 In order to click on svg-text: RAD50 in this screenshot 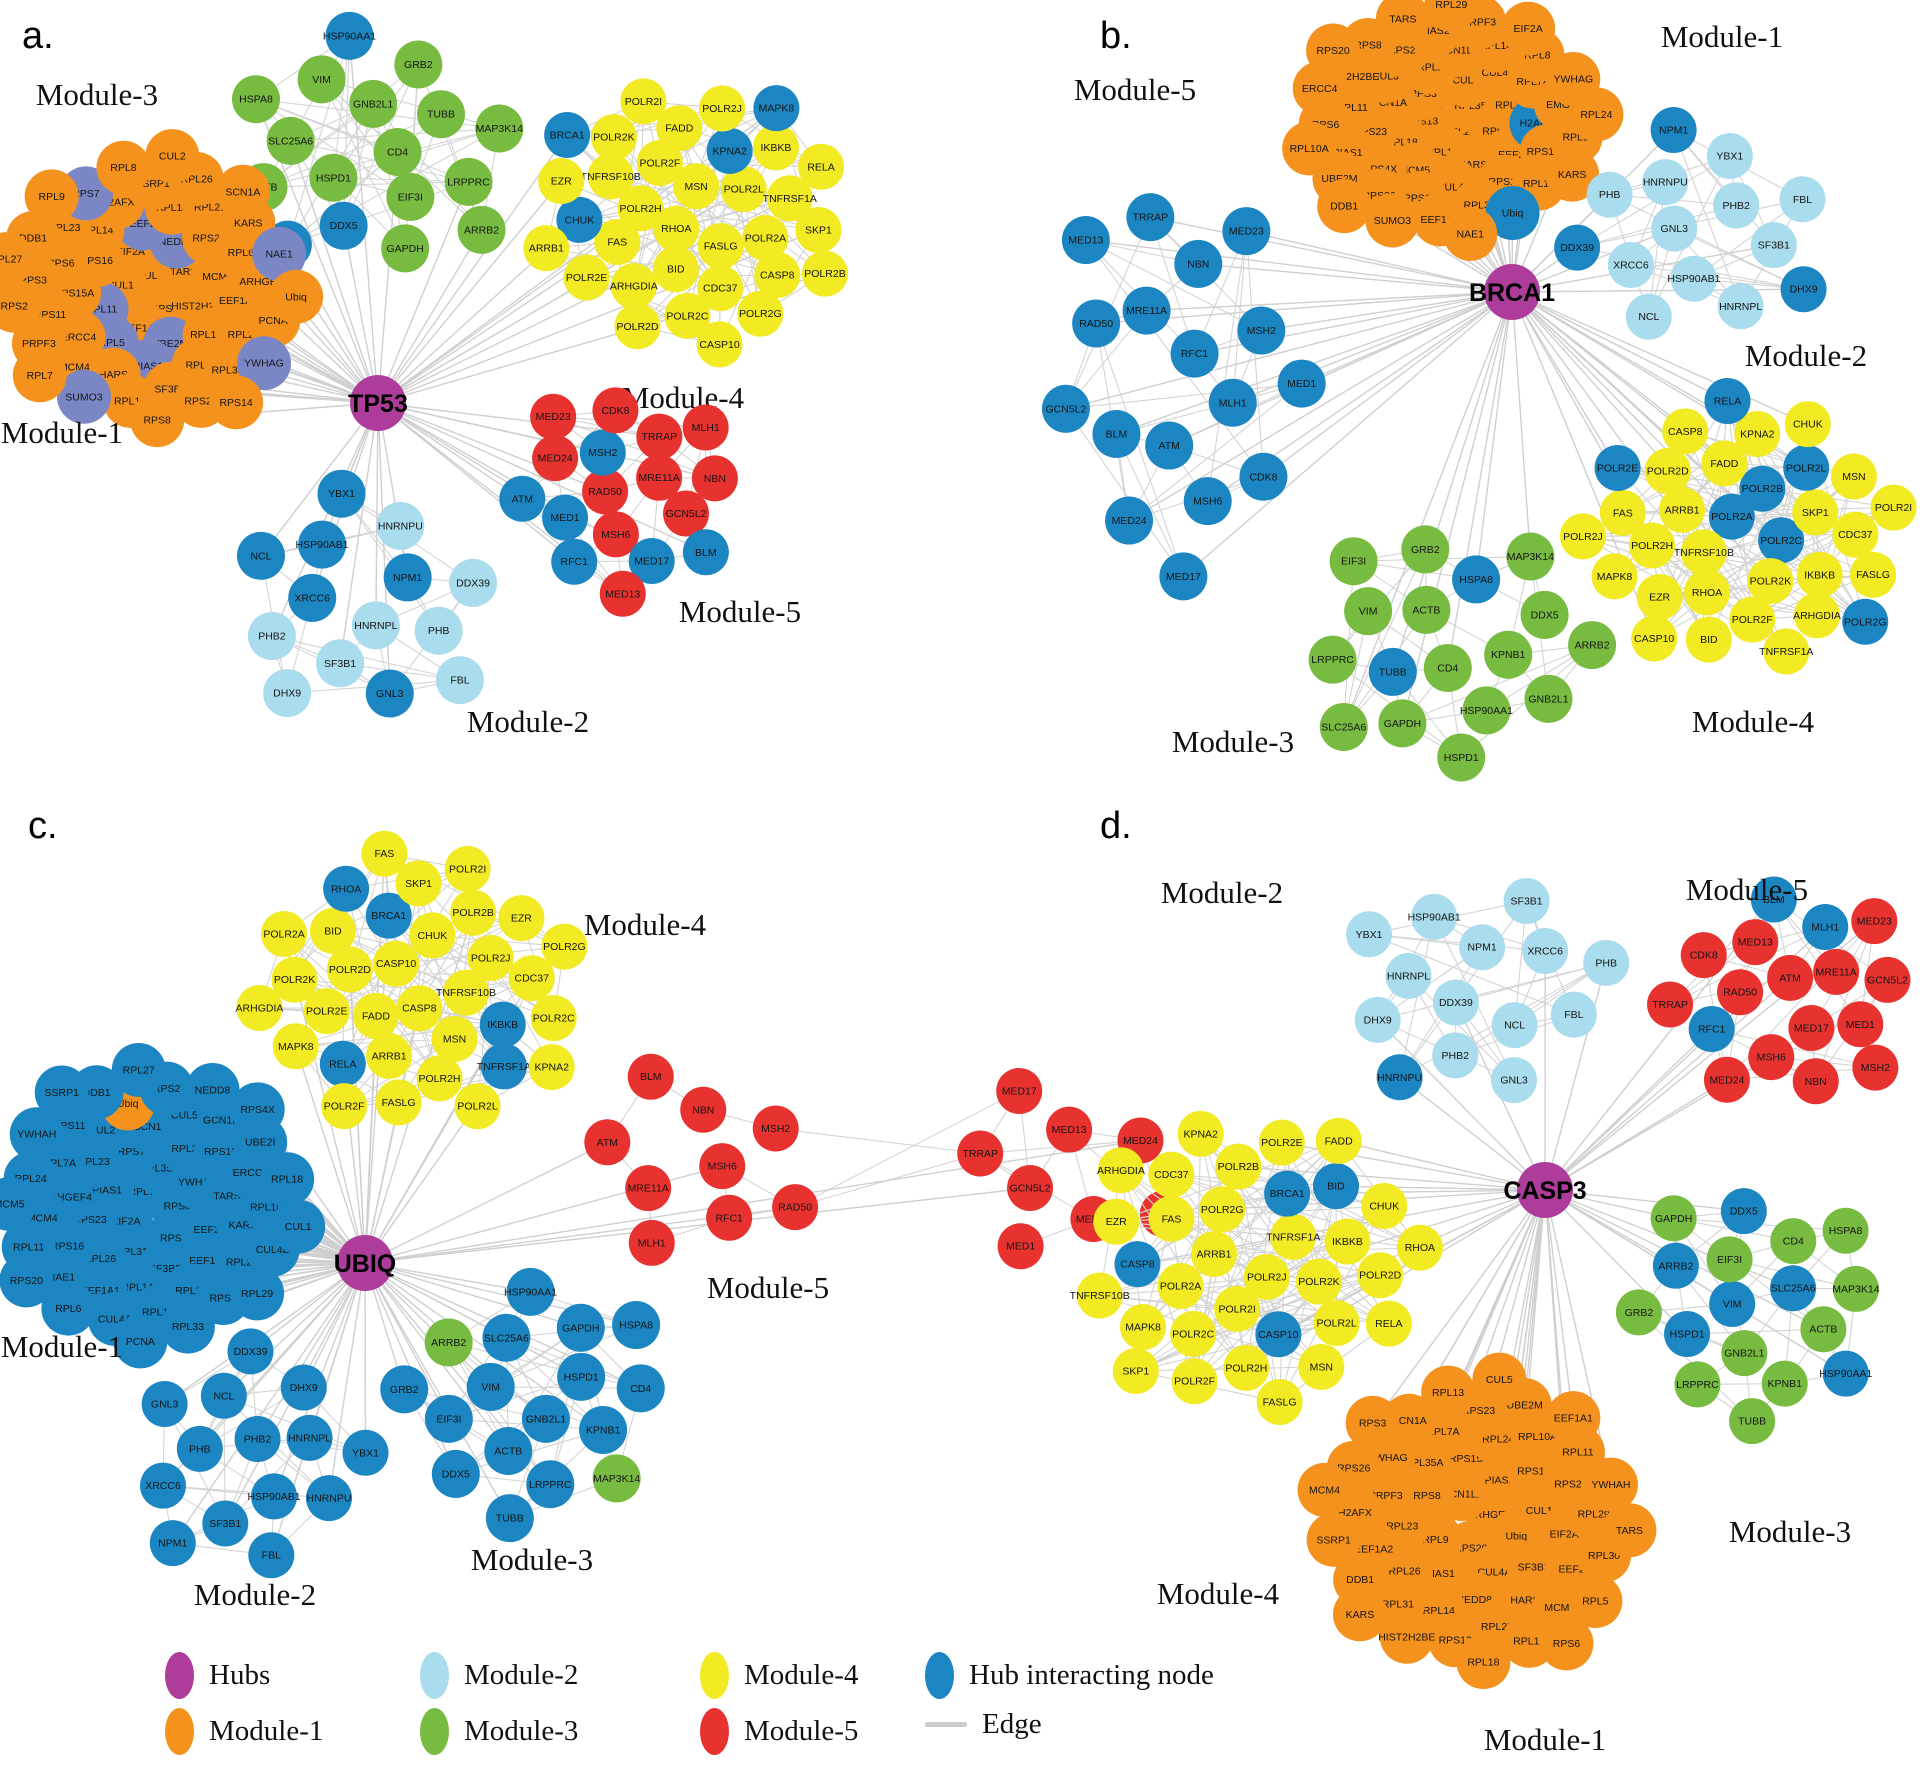, I will do `click(1740, 993)`.